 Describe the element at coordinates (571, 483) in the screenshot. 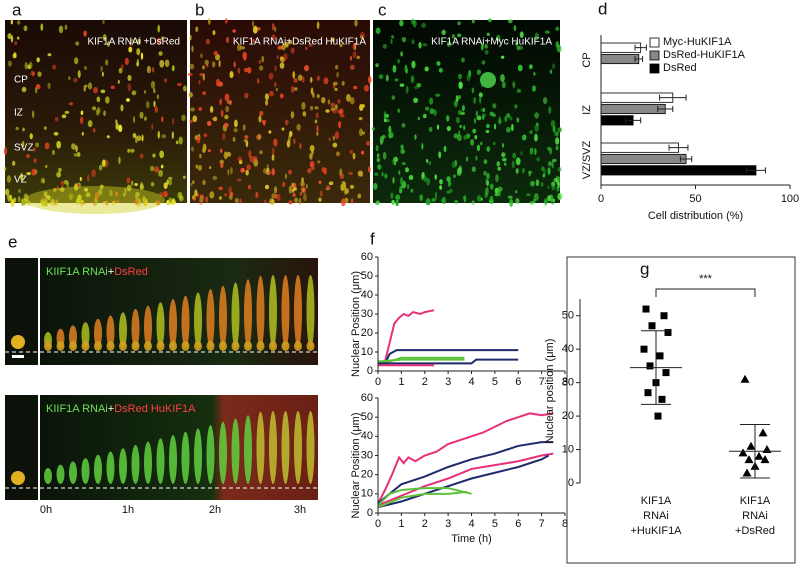

I see `y-tick-label: 0` at that location.